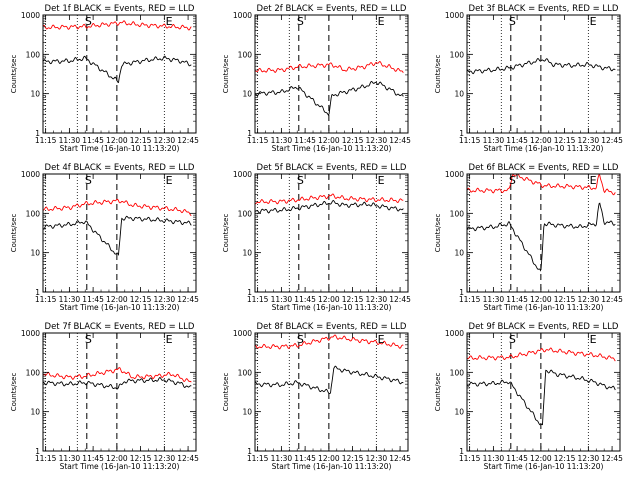  Describe the element at coordinates (120, 168) in the screenshot. I see `panel-title: Det 4f BLACK = Events, RED = LLD` at that location.